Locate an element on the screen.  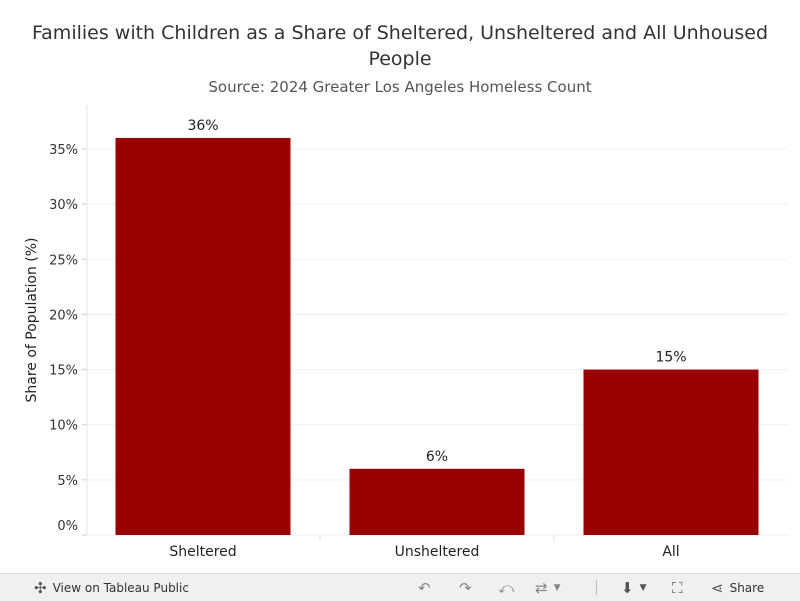
y-tick-label: 0% is located at coordinates (67, 526).